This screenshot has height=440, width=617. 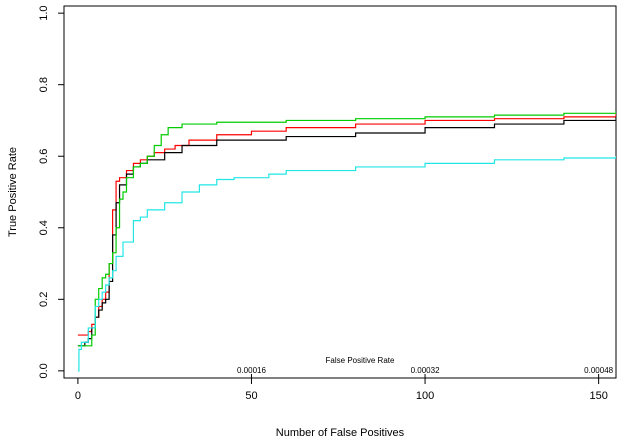 I want to click on secondary-tick-label: 0.00048, so click(x=598, y=370).